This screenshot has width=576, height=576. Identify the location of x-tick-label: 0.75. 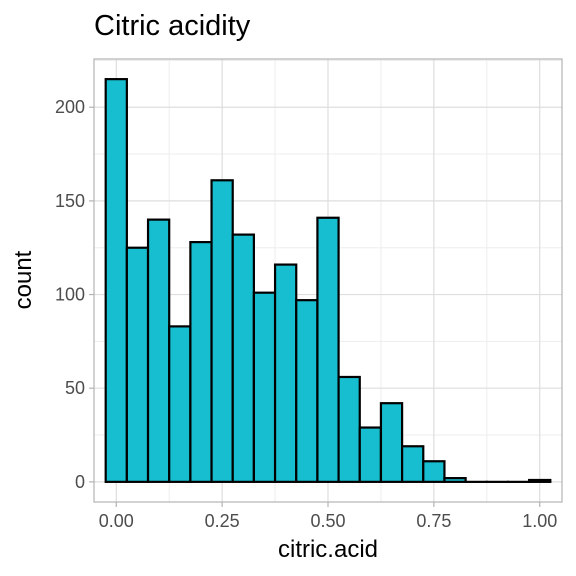
(433, 521).